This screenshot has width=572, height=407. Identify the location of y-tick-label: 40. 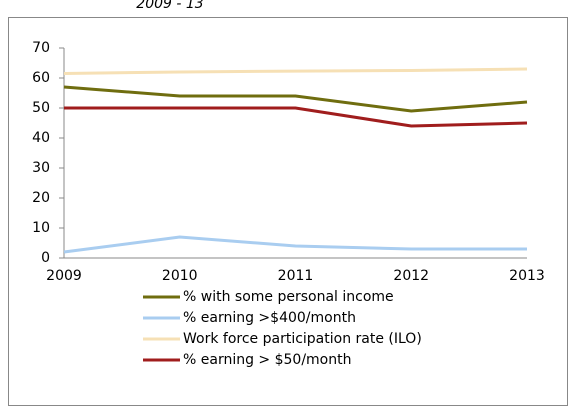
(41, 138).